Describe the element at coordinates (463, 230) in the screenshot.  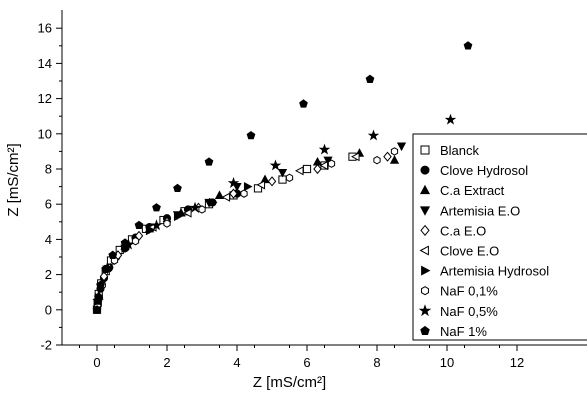
I see `legend-label: C.a E.O` at that location.